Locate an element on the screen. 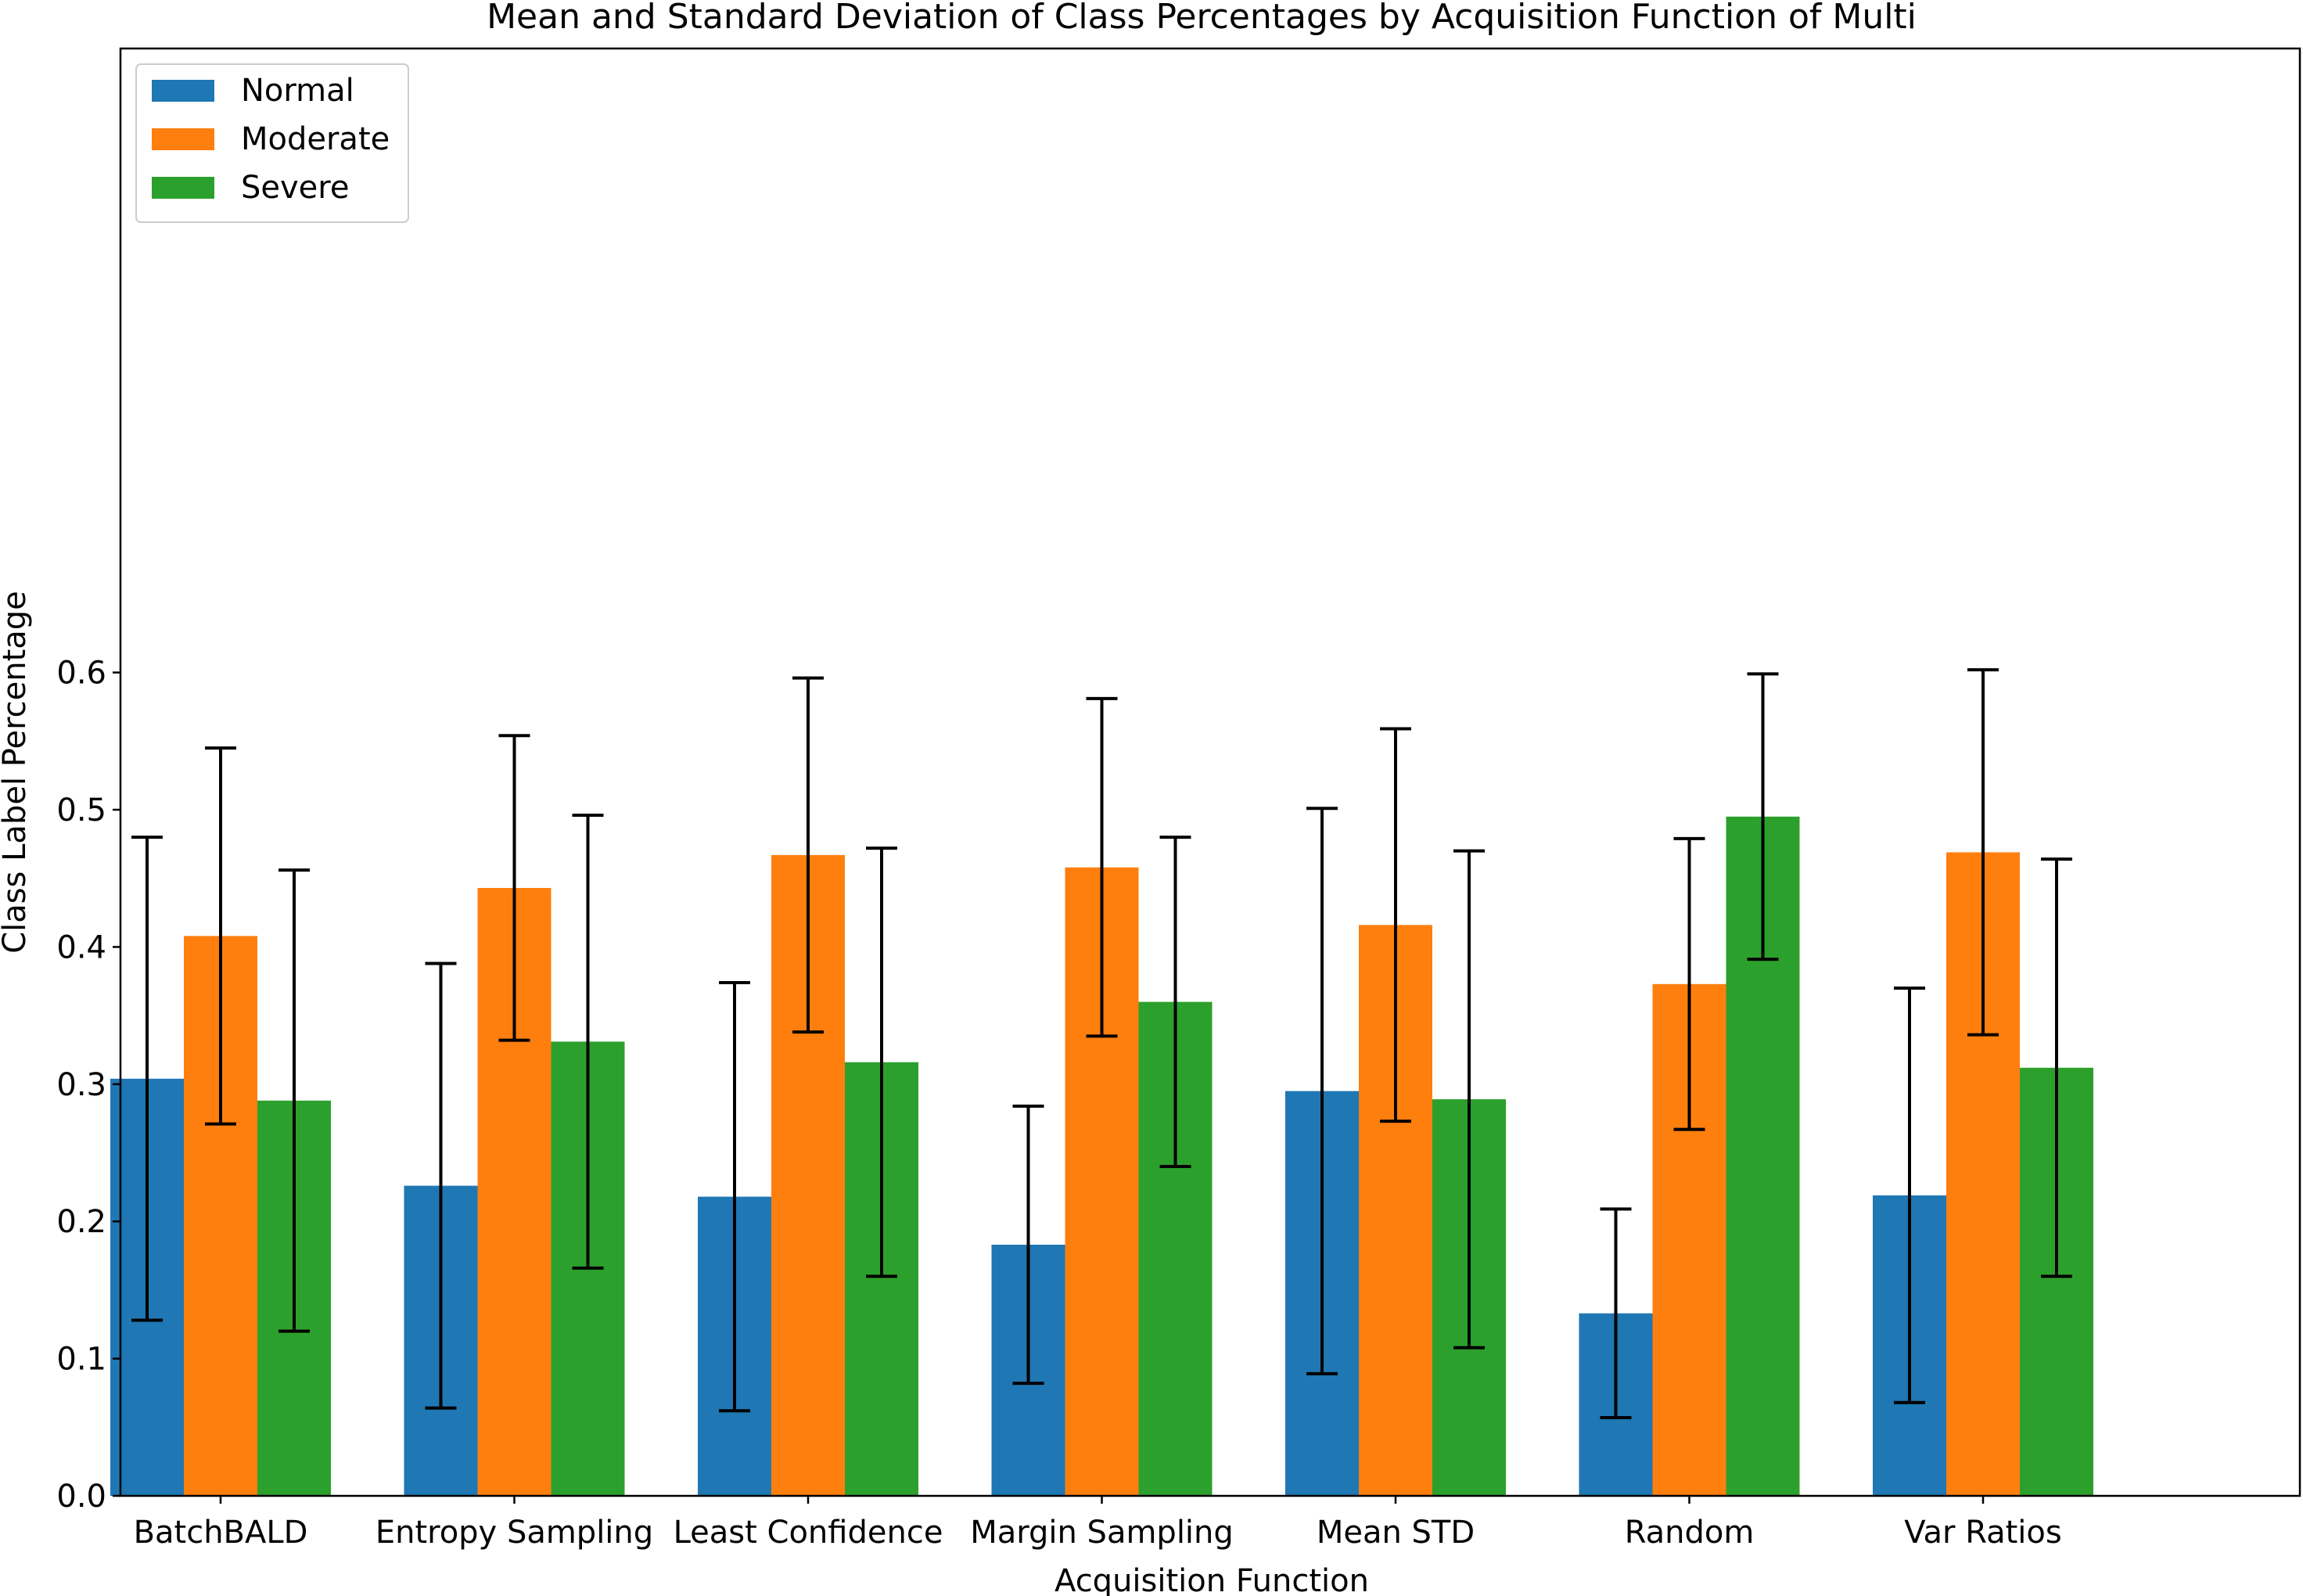 This screenshot has height=1596, width=2303. legend-label: Severe is located at coordinates (295, 188).